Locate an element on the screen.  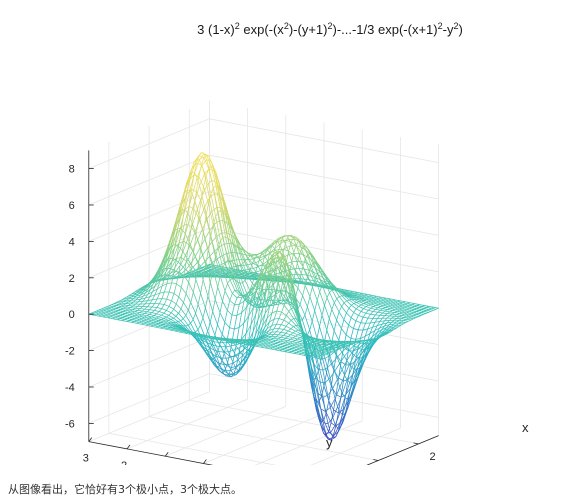
z-tick-label: 6 is located at coordinates (72, 206).